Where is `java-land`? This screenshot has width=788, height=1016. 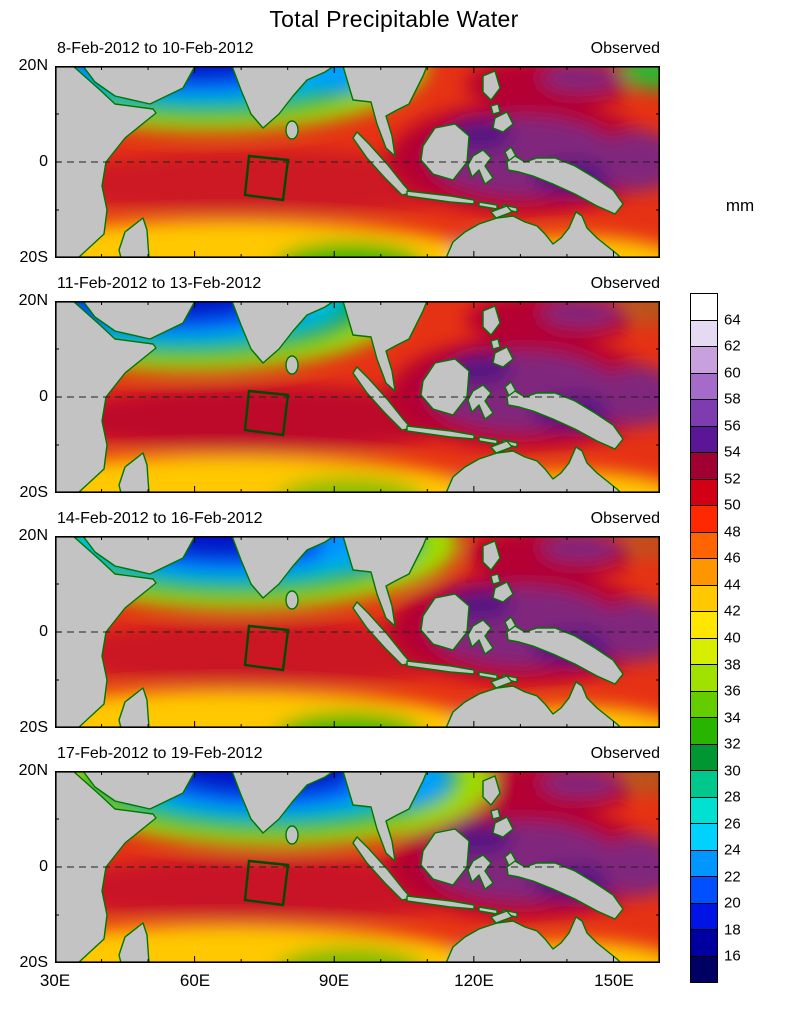 java-land is located at coordinates (440, 432).